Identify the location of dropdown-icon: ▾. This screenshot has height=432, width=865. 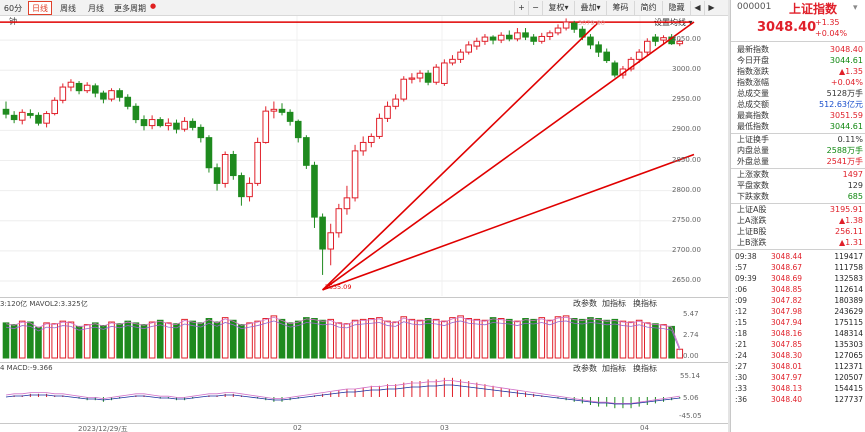
(855, 8).